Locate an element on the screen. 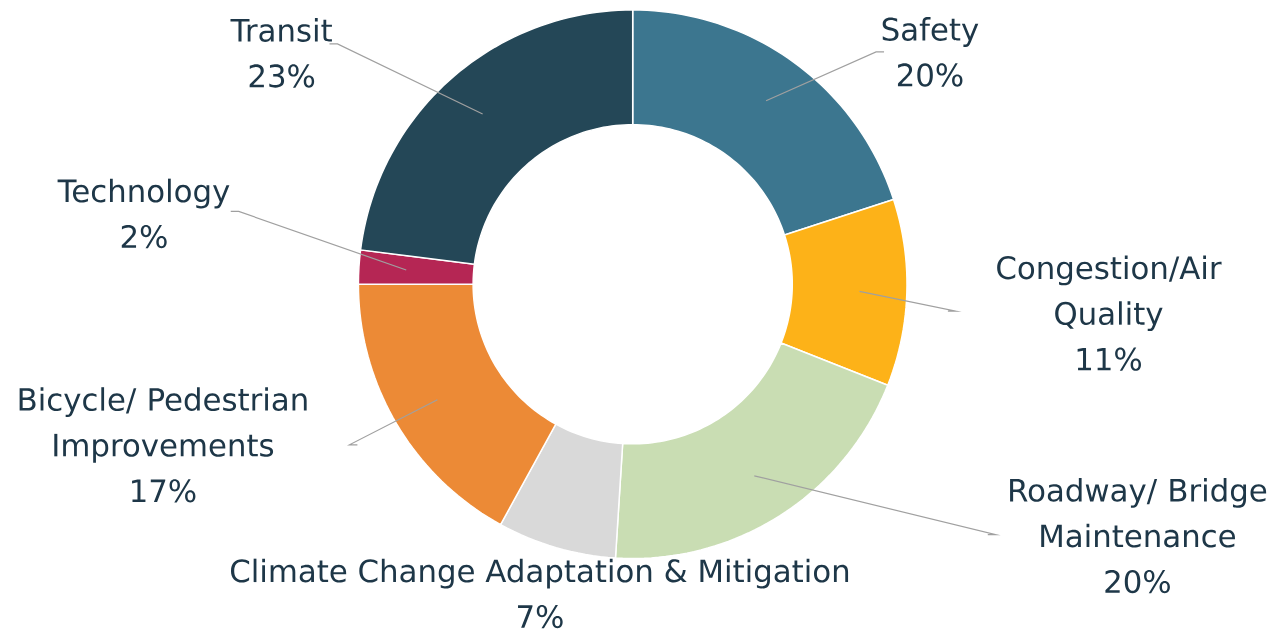  slice-label: Bicycle/ Pedestrian Improvements is located at coordinates (163, 425).